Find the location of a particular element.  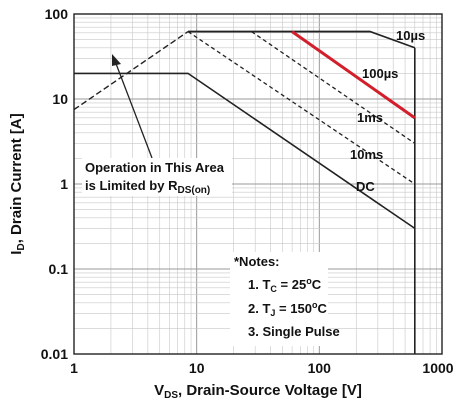

series-line-100s is located at coordinates (353, 75).